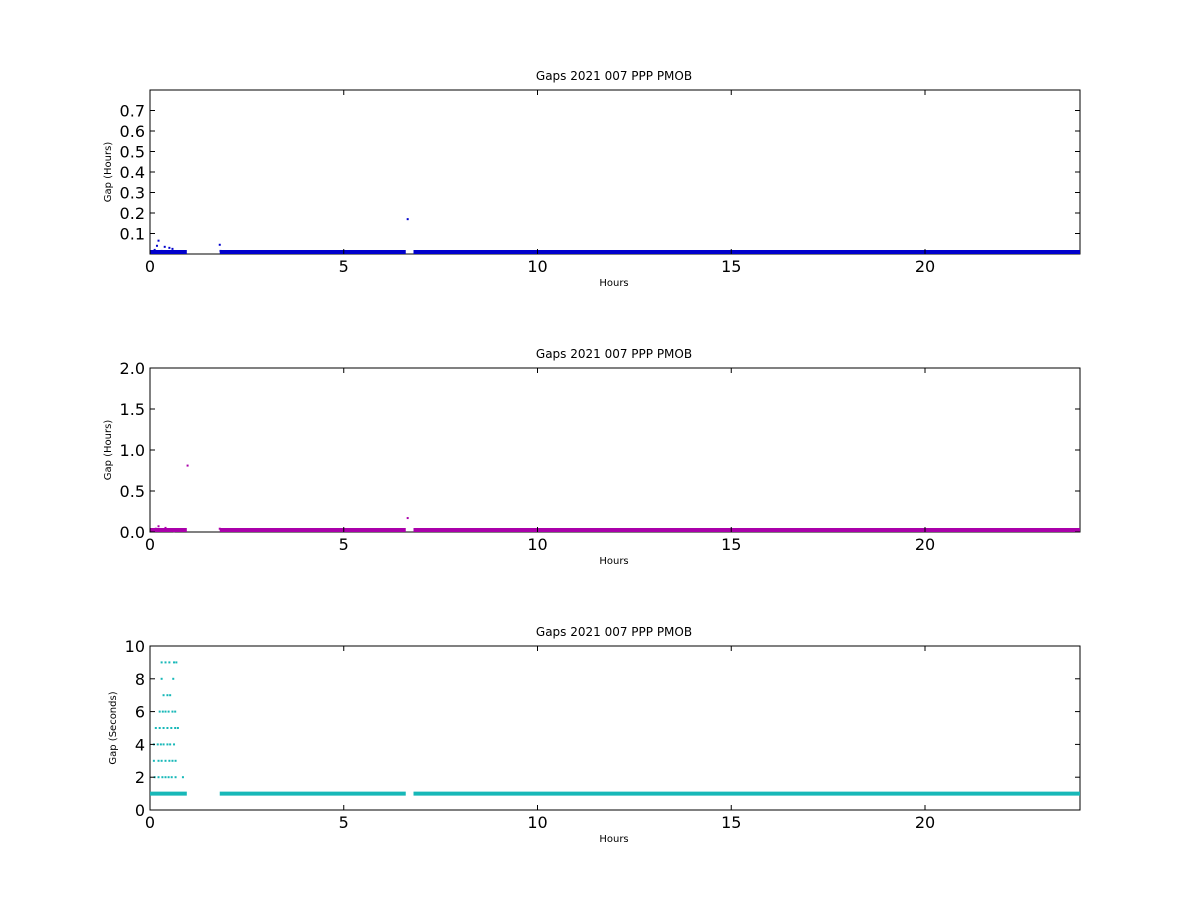  I want to click on y-tick-label: 0.6, so click(132, 131).